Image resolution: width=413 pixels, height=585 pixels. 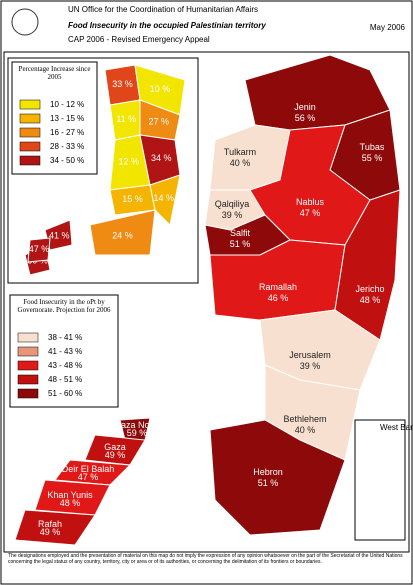 What do you see at coordinates (240, 233) in the screenshot?
I see `governorate-name: Salfit` at bounding box center [240, 233].